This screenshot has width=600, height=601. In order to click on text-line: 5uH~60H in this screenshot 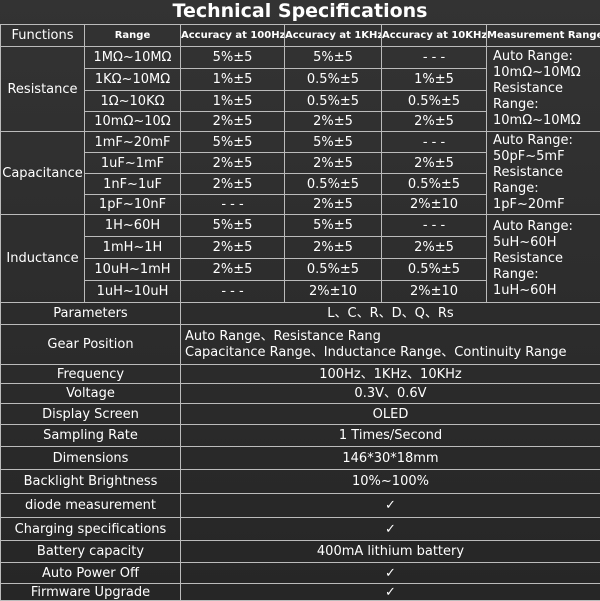, I will do `click(546, 243)`.